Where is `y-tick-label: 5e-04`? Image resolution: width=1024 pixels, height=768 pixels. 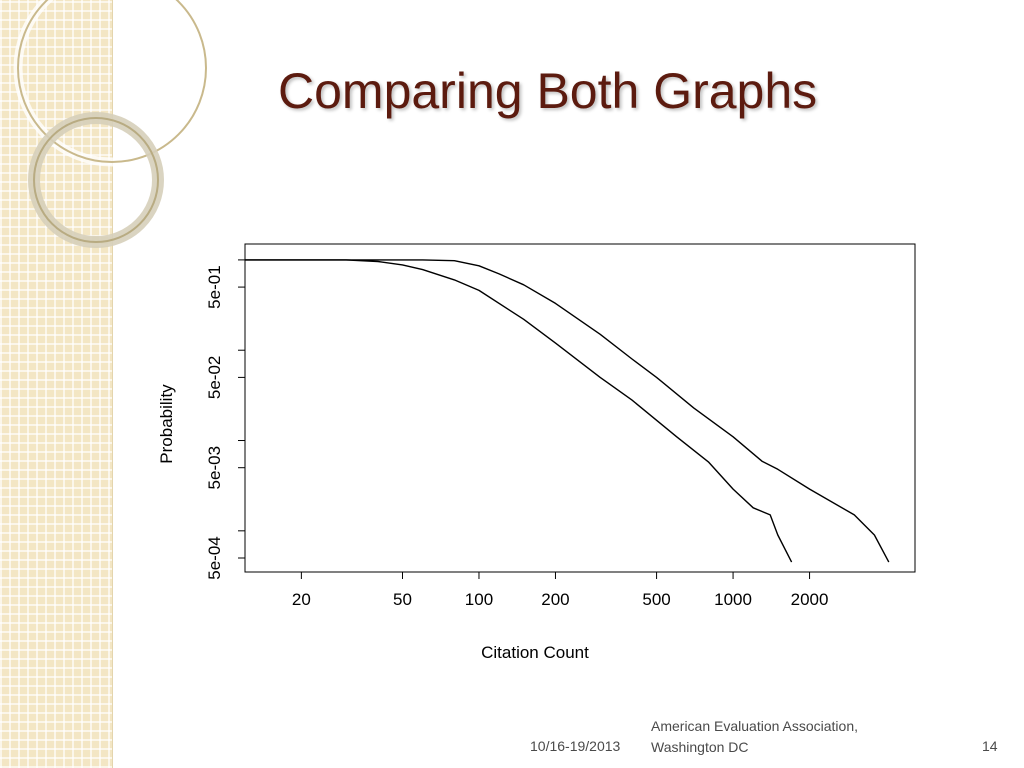 y-tick-label: 5e-04 is located at coordinates (214, 557).